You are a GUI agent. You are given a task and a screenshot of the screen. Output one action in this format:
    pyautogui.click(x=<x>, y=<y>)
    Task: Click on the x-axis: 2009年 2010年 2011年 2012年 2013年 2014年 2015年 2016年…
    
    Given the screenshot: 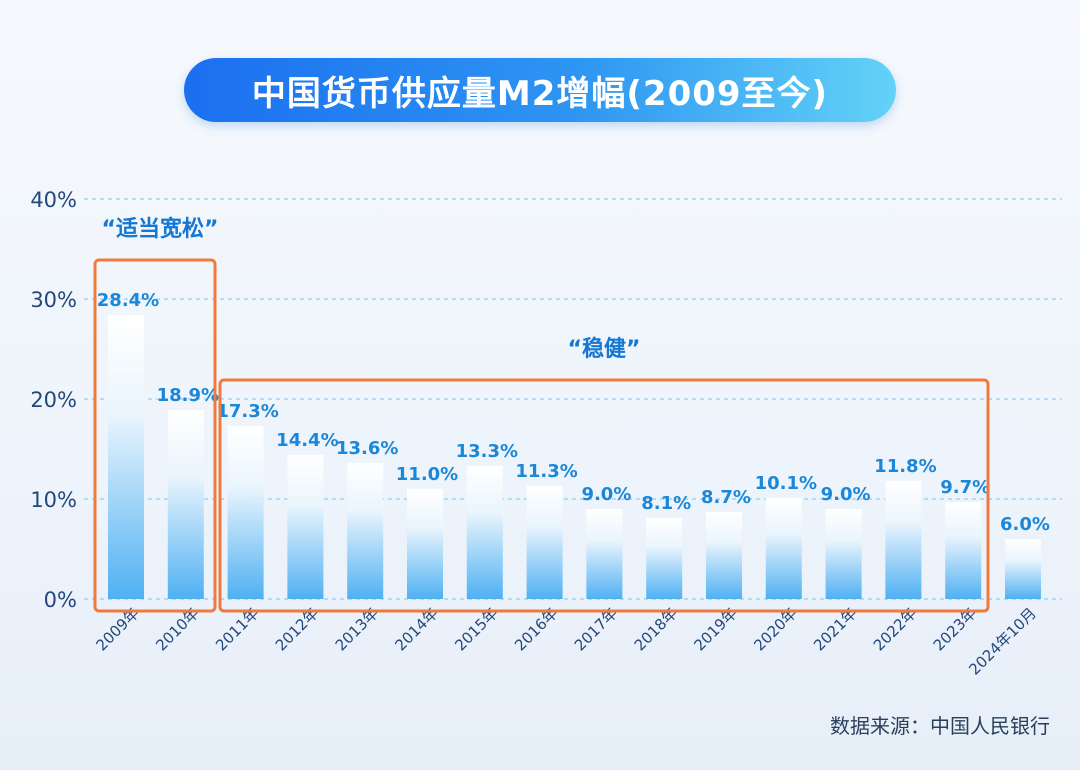 What is the action you would take?
    pyautogui.click(x=565, y=641)
    